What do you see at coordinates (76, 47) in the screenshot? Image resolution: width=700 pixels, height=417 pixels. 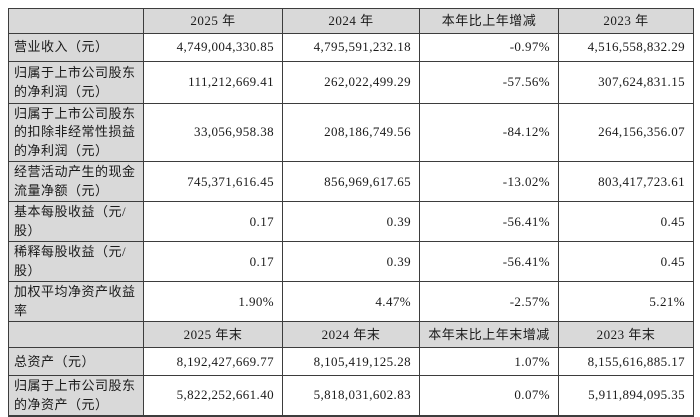 I see `row-label: 营业收入（元）` at bounding box center [76, 47].